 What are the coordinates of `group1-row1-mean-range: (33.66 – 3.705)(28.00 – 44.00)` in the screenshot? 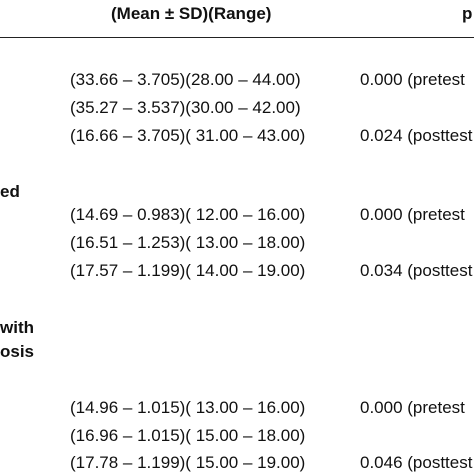 It's located at (185, 79).